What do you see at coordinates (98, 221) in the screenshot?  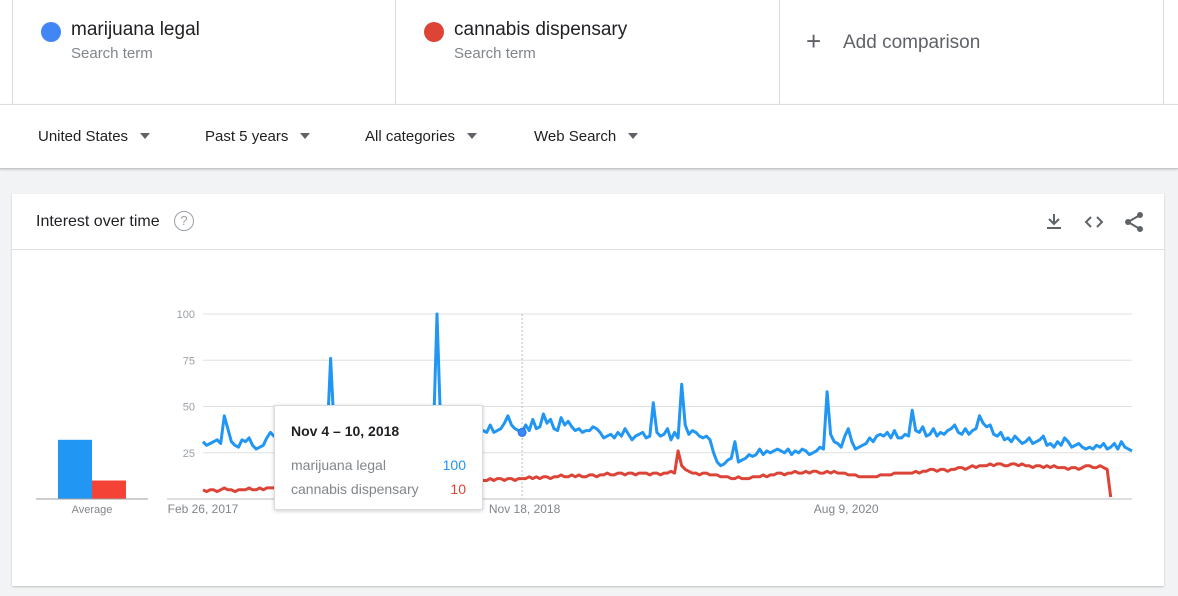 I see `card-title: Interest over time` at bounding box center [98, 221].